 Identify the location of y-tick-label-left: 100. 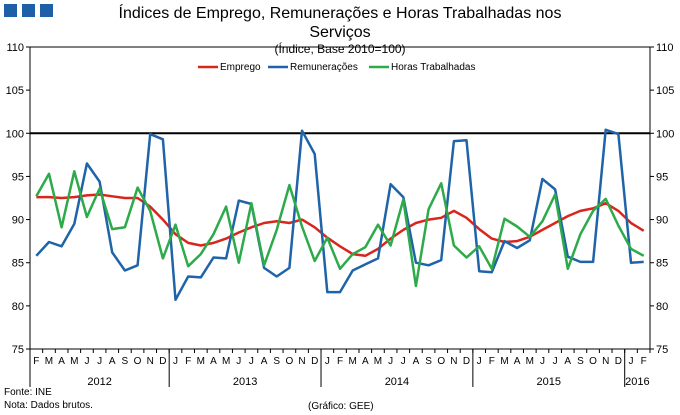
(15, 134).